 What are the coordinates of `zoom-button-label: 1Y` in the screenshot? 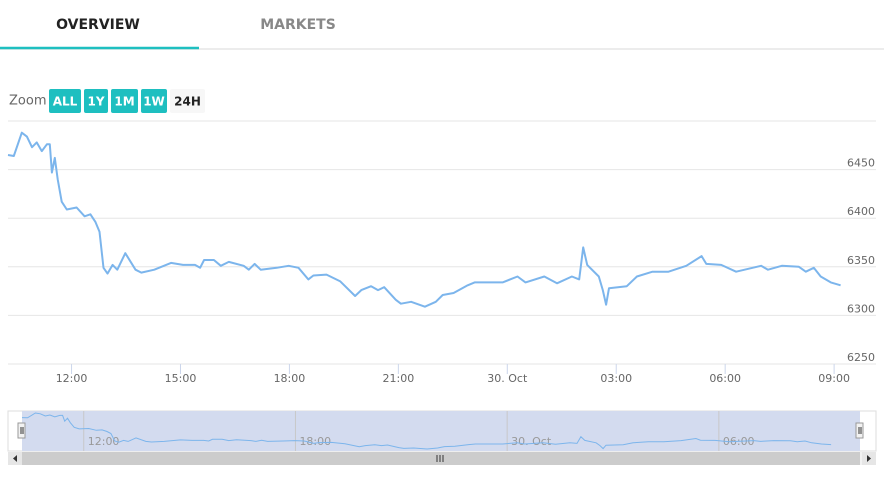 It's located at (95, 102).